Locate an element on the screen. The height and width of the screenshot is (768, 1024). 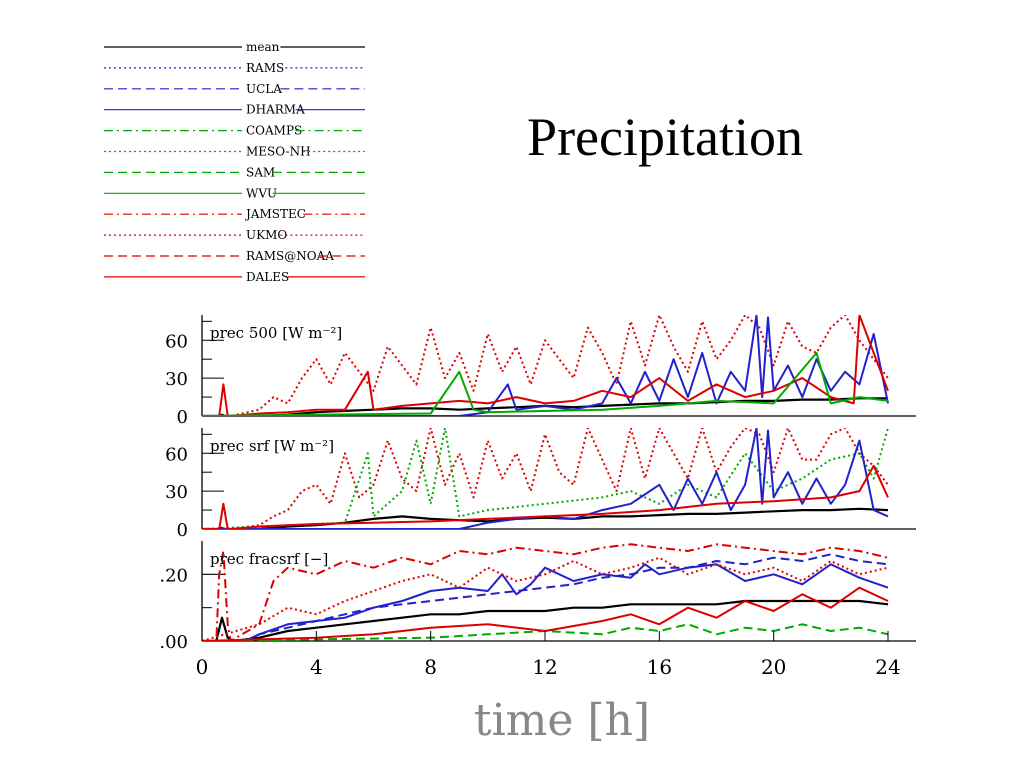
legend-entry: WVU is located at coordinates (234, 193).